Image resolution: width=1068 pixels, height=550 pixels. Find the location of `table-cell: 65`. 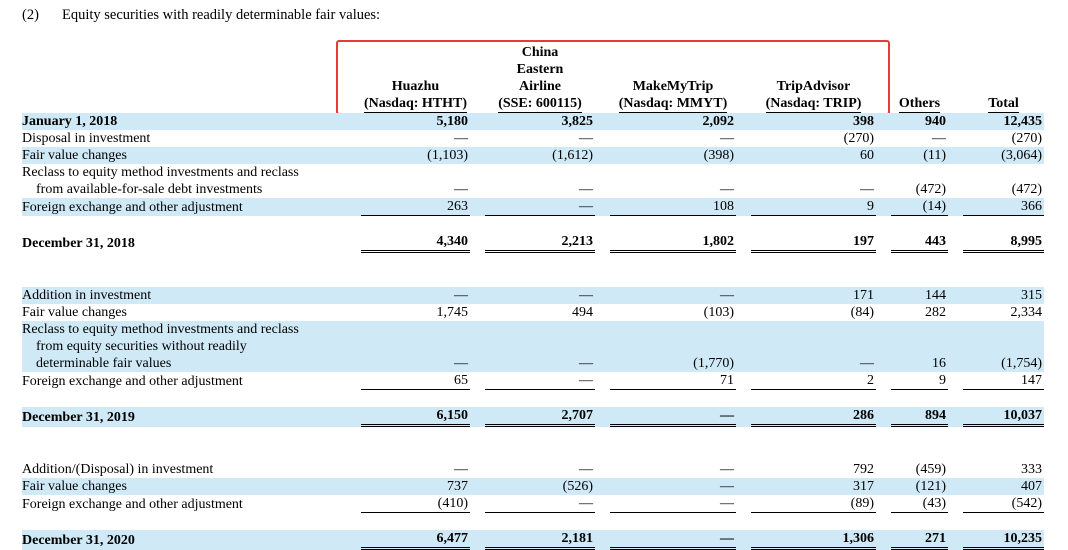

table-cell: 65 is located at coordinates (415, 381).